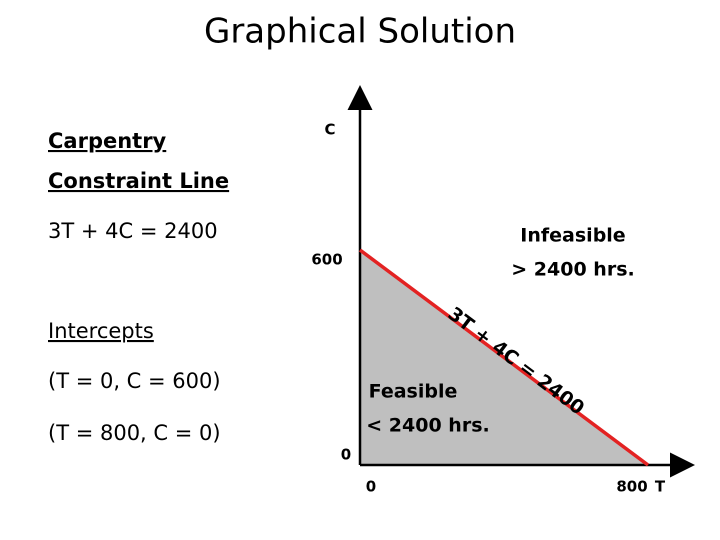  I want to click on equation: 3T + 4C = 2400, so click(133, 231).